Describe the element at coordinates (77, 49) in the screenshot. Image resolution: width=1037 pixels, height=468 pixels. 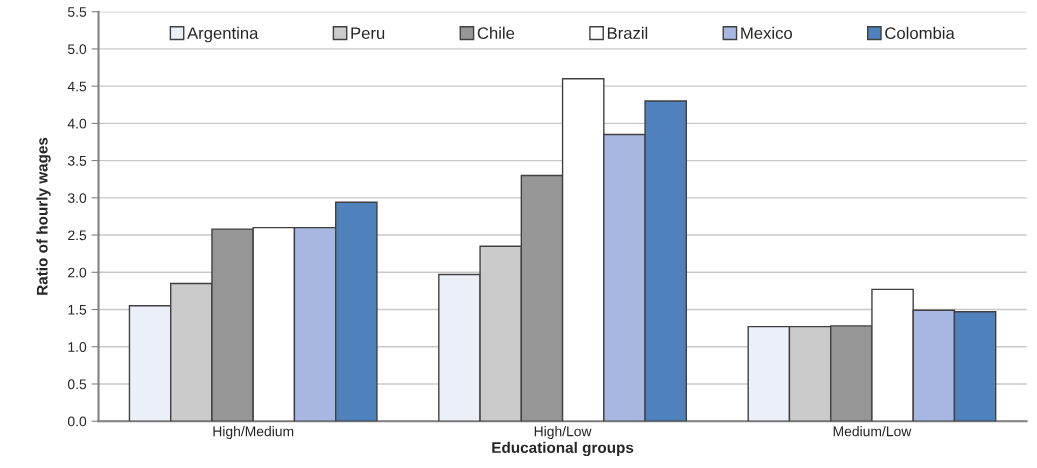
I see `y-tick-label: 5.0` at that location.